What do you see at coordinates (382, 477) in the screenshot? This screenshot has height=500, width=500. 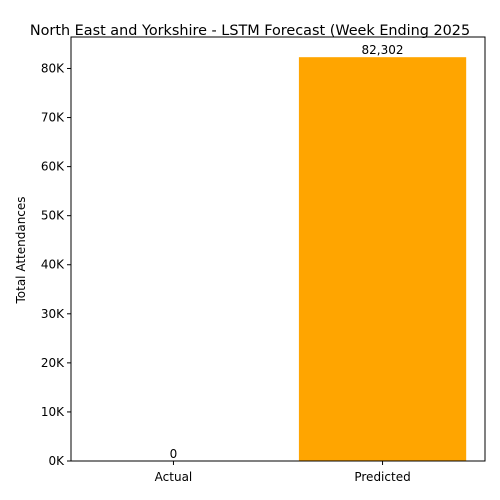 I see `x-tick-label: Predicted` at bounding box center [382, 477].